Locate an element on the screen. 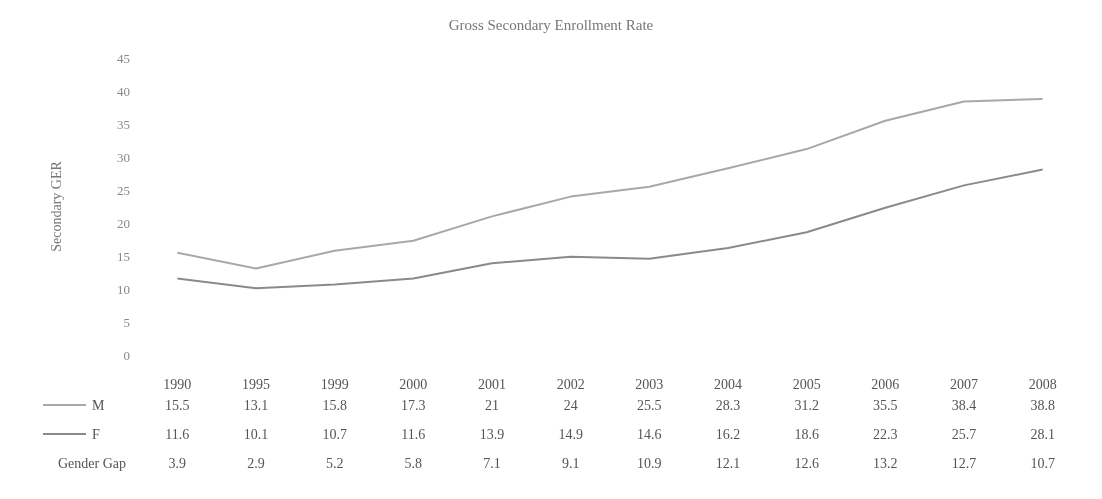  text: 12.7 is located at coordinates (964, 463).